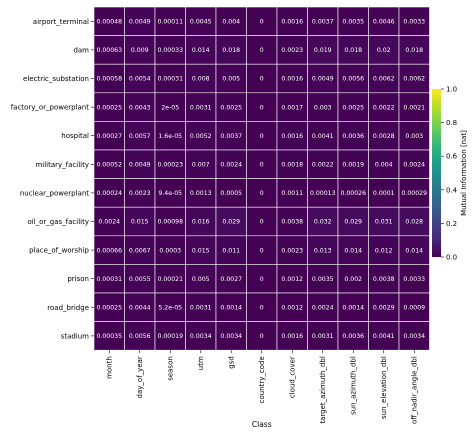 The image size is (474, 433). I want to click on x-axis-label: Class, so click(262, 424).